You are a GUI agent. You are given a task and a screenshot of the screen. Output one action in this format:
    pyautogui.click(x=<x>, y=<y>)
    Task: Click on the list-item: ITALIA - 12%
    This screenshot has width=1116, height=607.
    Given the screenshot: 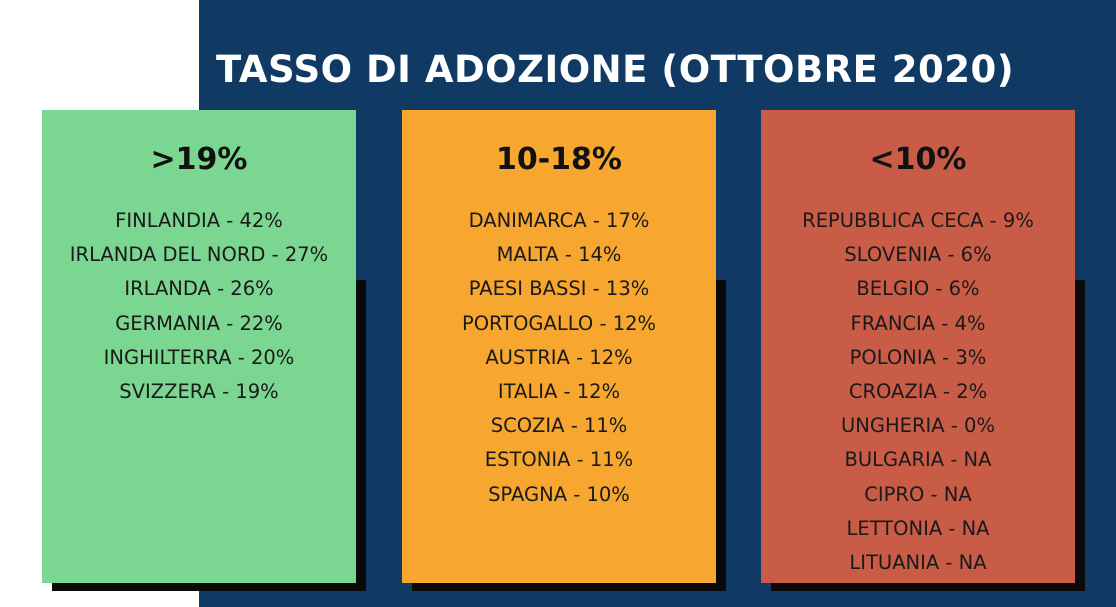 What is the action you would take?
    pyautogui.click(x=559, y=391)
    